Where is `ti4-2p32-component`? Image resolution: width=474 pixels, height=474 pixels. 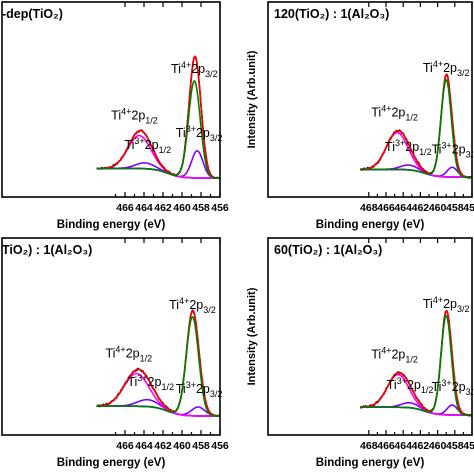
ti4-2p32-component is located at coordinates (415, 128).